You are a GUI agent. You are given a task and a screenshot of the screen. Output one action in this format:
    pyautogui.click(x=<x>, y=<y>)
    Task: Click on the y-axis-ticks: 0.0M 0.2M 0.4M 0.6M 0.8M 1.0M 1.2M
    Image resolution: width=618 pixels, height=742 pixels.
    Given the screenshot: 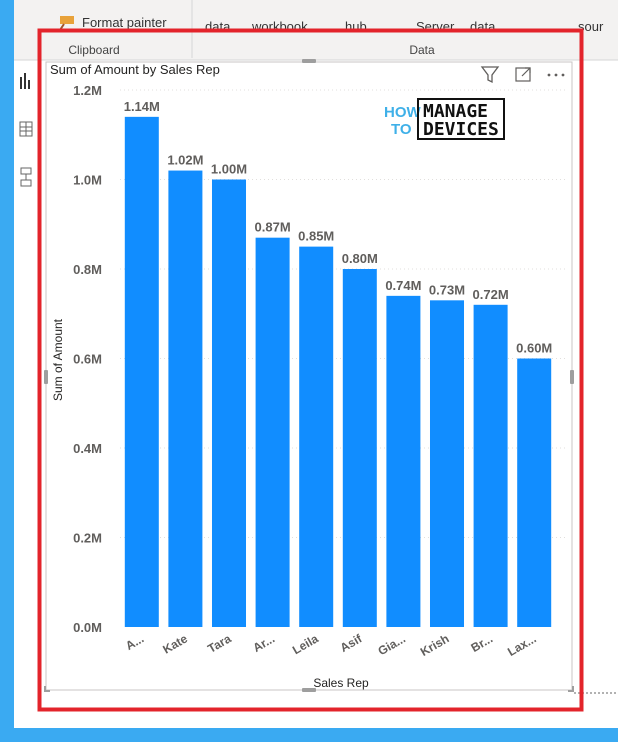 What is the action you would take?
    pyautogui.click(x=87, y=359)
    